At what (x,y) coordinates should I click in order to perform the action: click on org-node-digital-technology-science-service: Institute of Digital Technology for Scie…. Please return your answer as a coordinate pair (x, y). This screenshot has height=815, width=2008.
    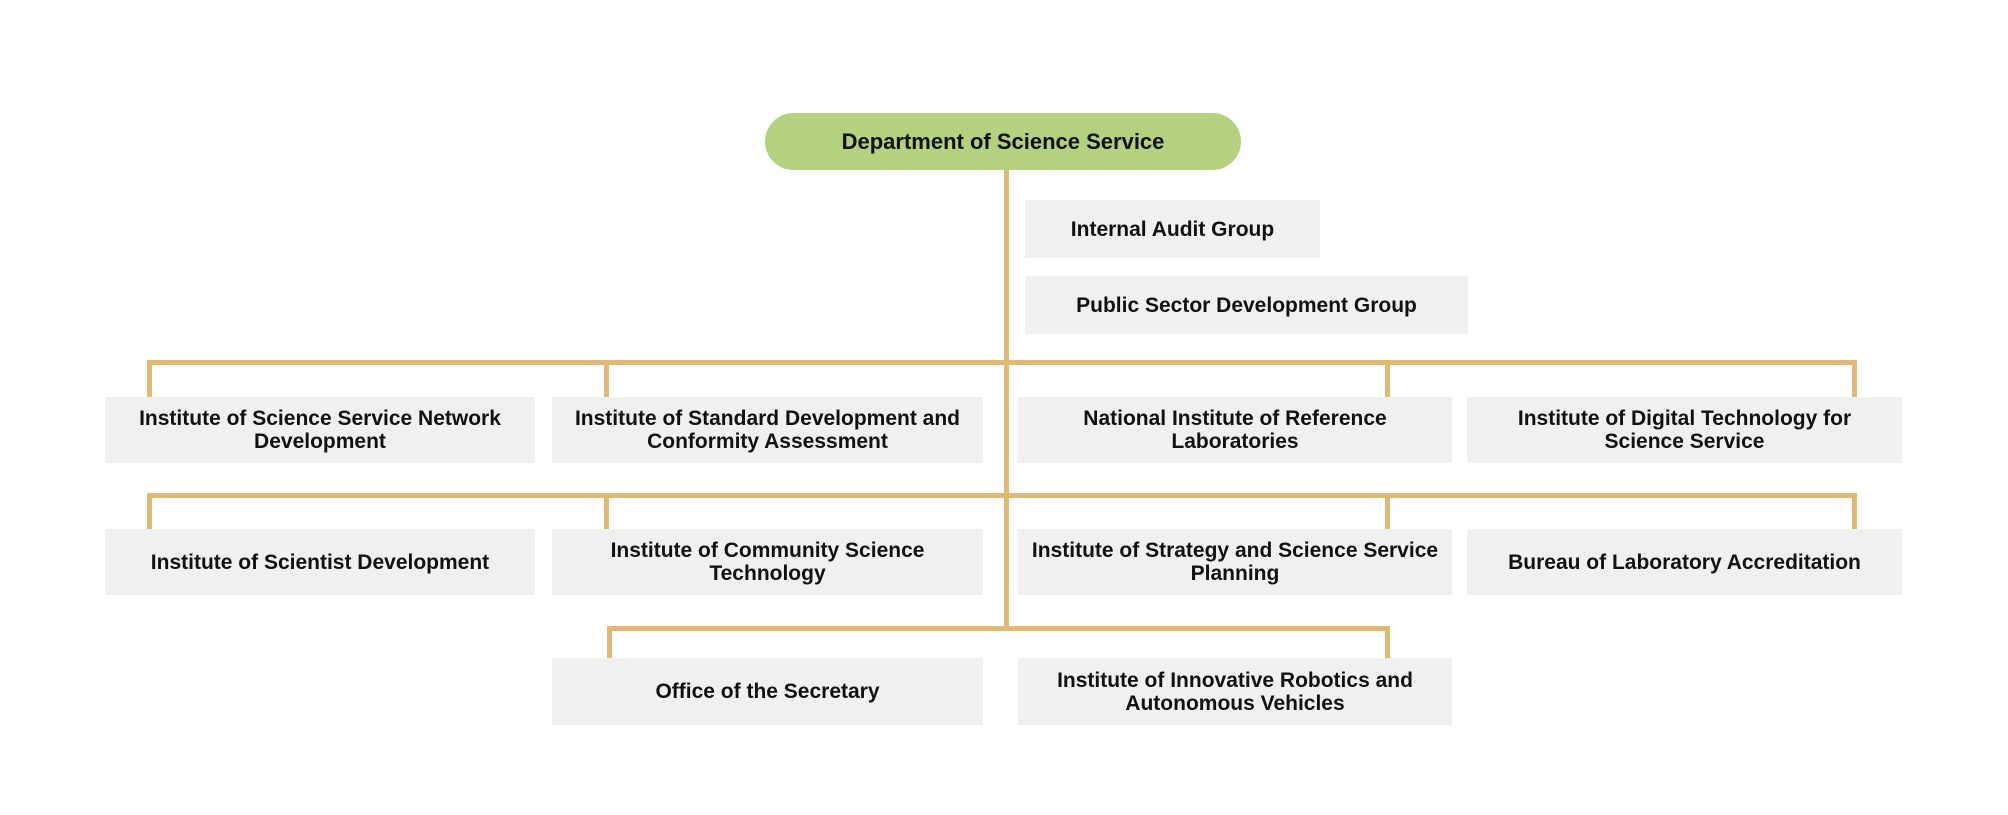
    Looking at the image, I should click on (1684, 430).